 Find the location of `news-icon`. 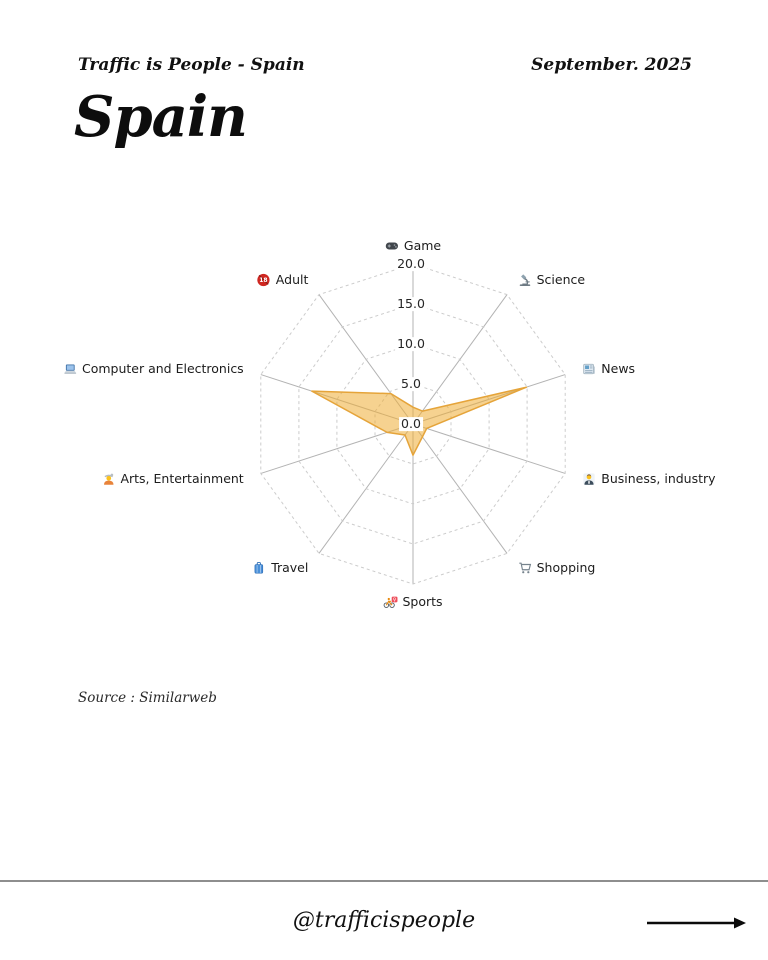

news-icon is located at coordinates (589, 369).